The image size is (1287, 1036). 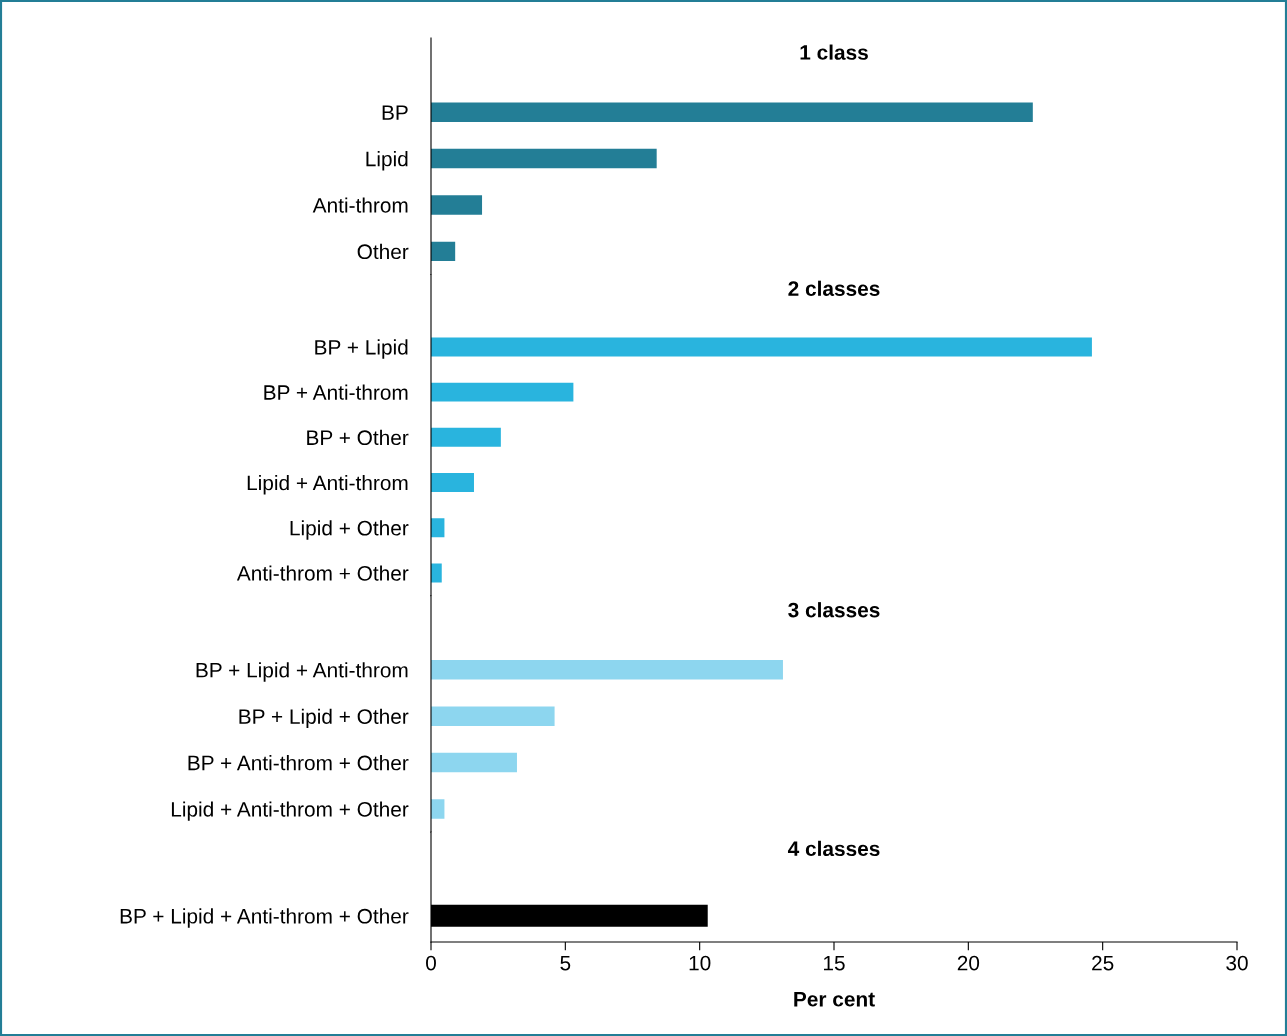 I want to click on x-tick-label: 0, so click(x=431, y=963).